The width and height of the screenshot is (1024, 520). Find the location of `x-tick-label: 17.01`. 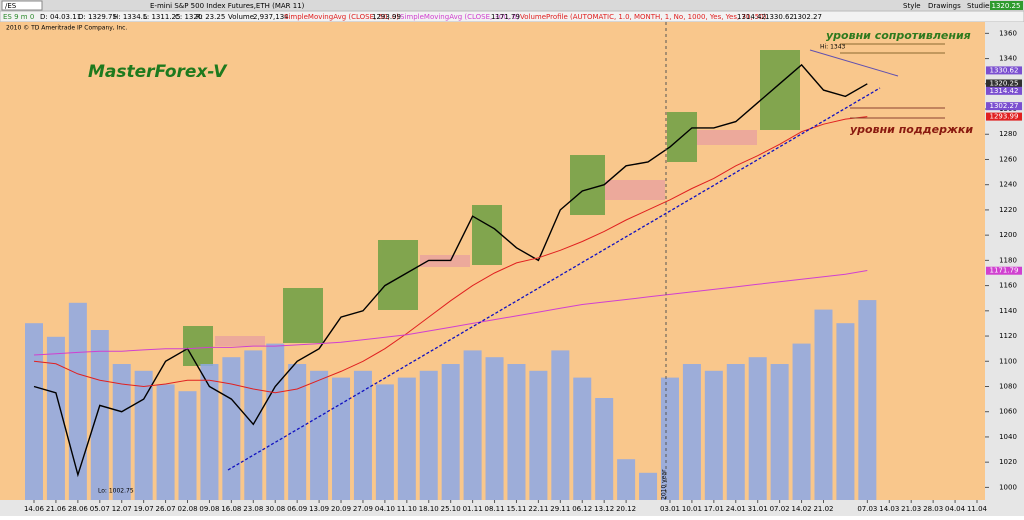

x-tick-label: 17.01 is located at coordinates (714, 509).